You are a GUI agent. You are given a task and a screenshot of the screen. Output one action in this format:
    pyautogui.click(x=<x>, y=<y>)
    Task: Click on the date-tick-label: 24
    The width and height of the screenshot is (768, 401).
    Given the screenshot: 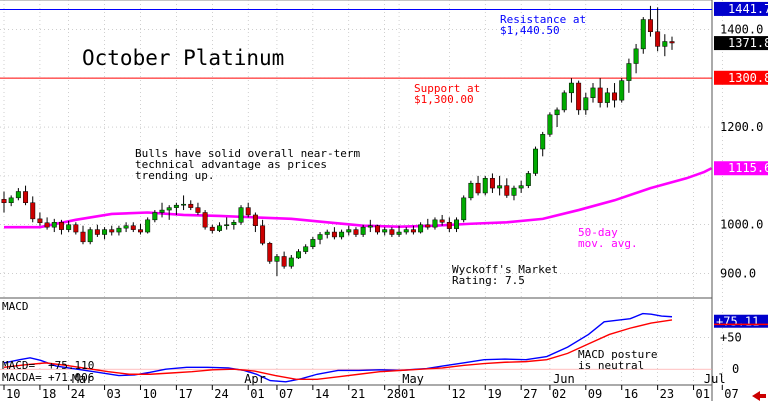 What is the action you would take?
    pyautogui.click(x=221, y=394)
    